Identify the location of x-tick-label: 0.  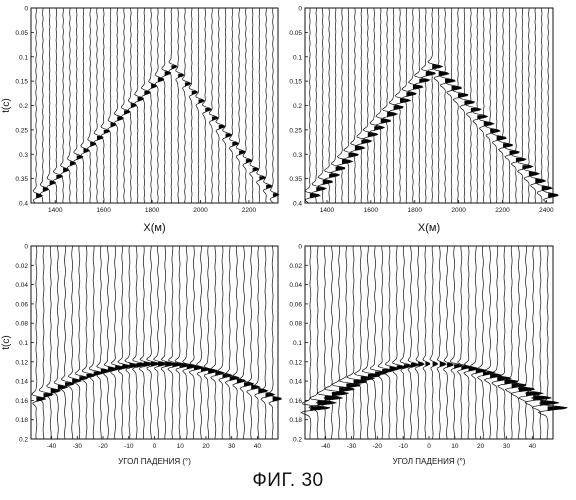
(429, 446).